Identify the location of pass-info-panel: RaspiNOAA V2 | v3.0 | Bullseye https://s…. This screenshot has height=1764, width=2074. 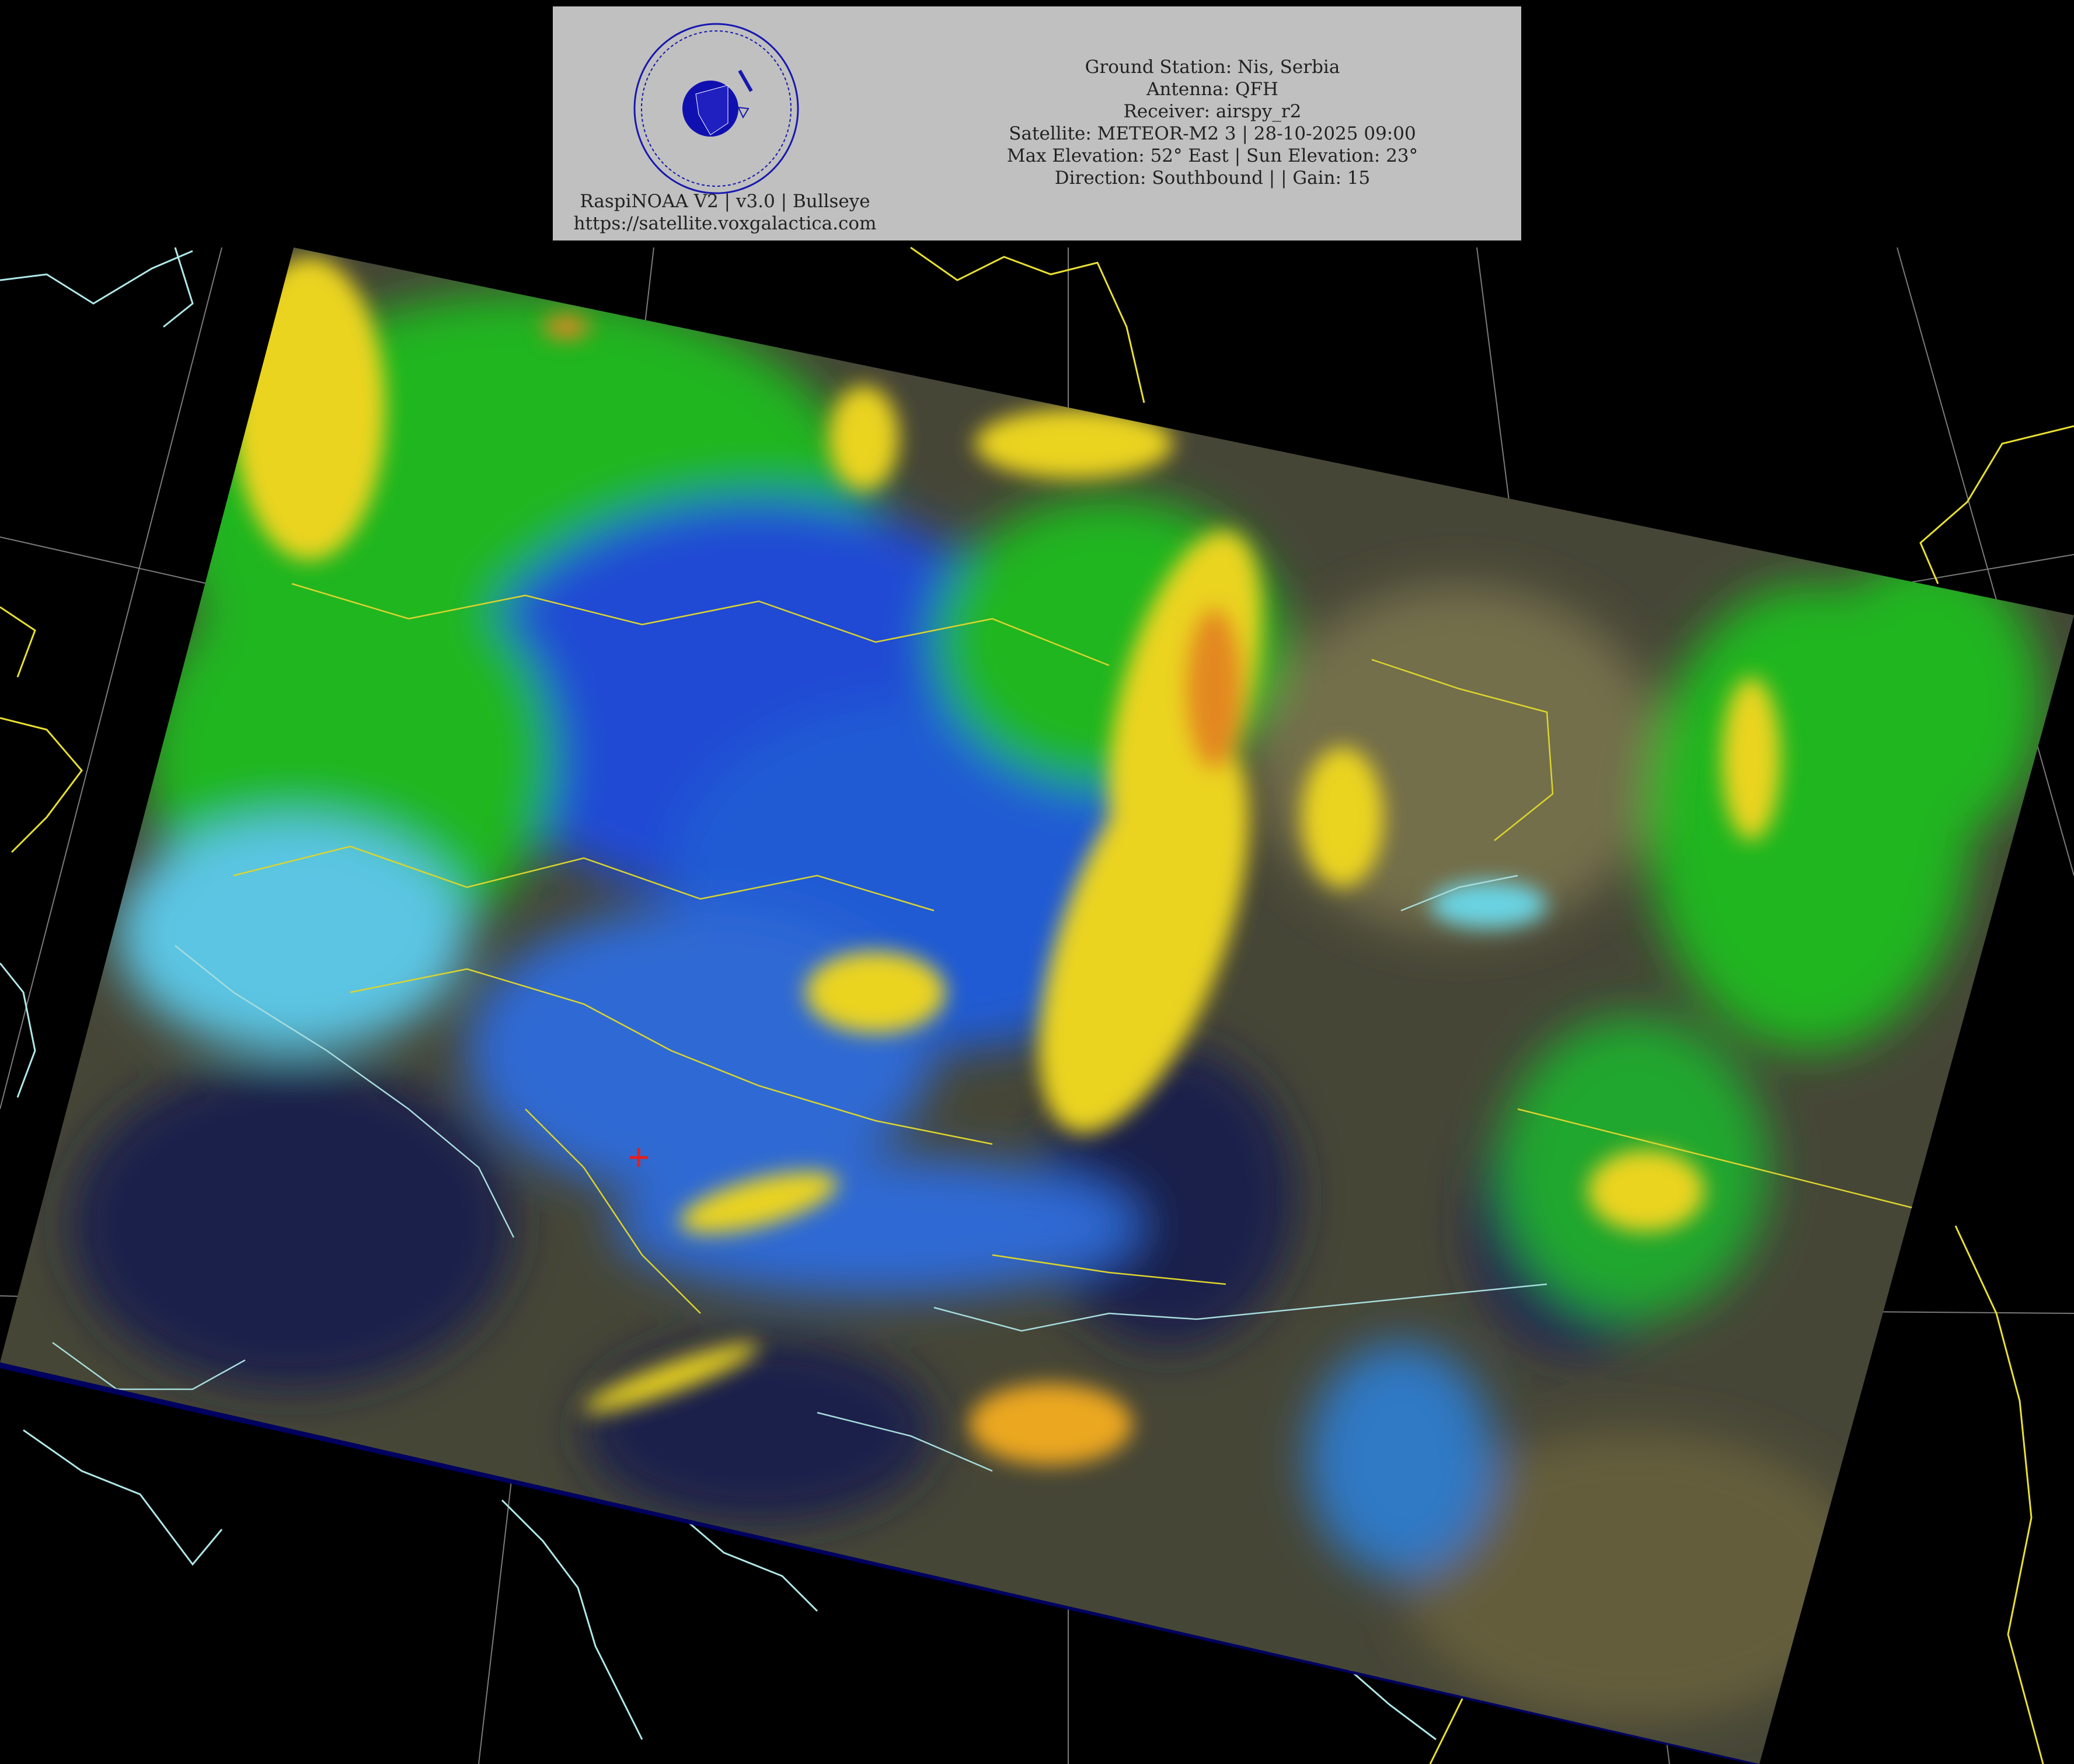
(1037, 123).